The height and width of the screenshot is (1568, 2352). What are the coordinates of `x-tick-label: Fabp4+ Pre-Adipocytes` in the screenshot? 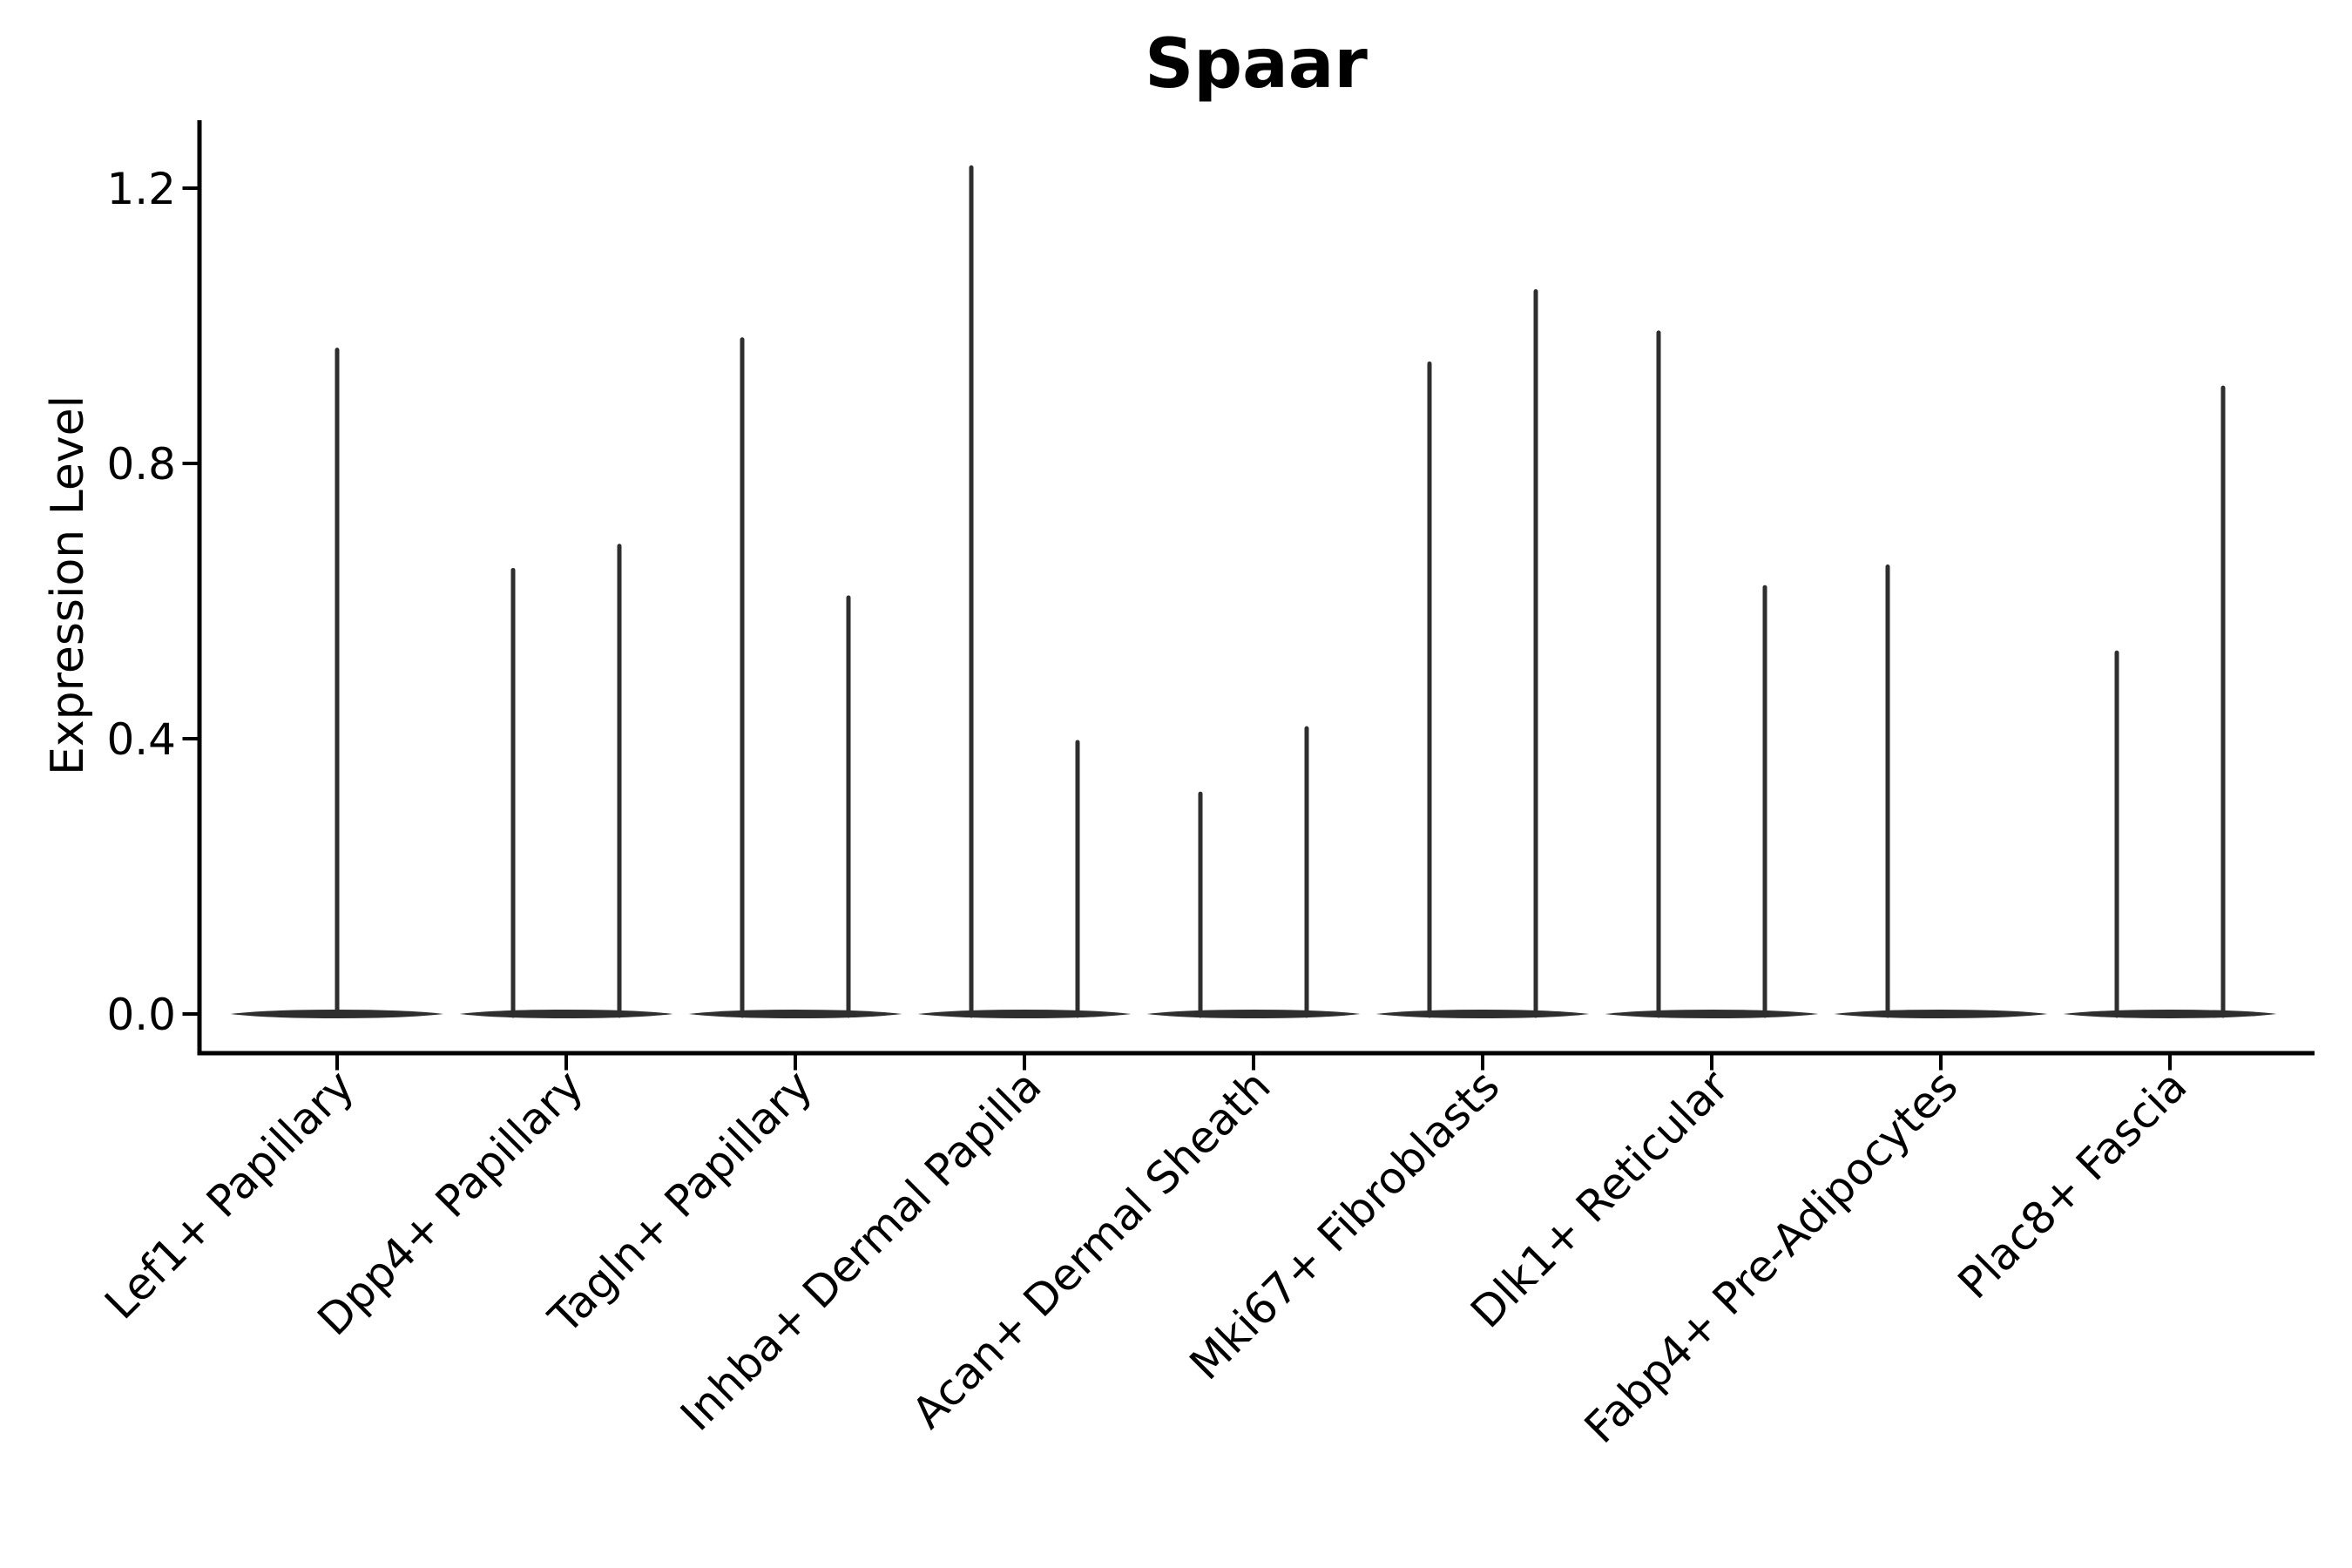 It's located at (1772, 1256).